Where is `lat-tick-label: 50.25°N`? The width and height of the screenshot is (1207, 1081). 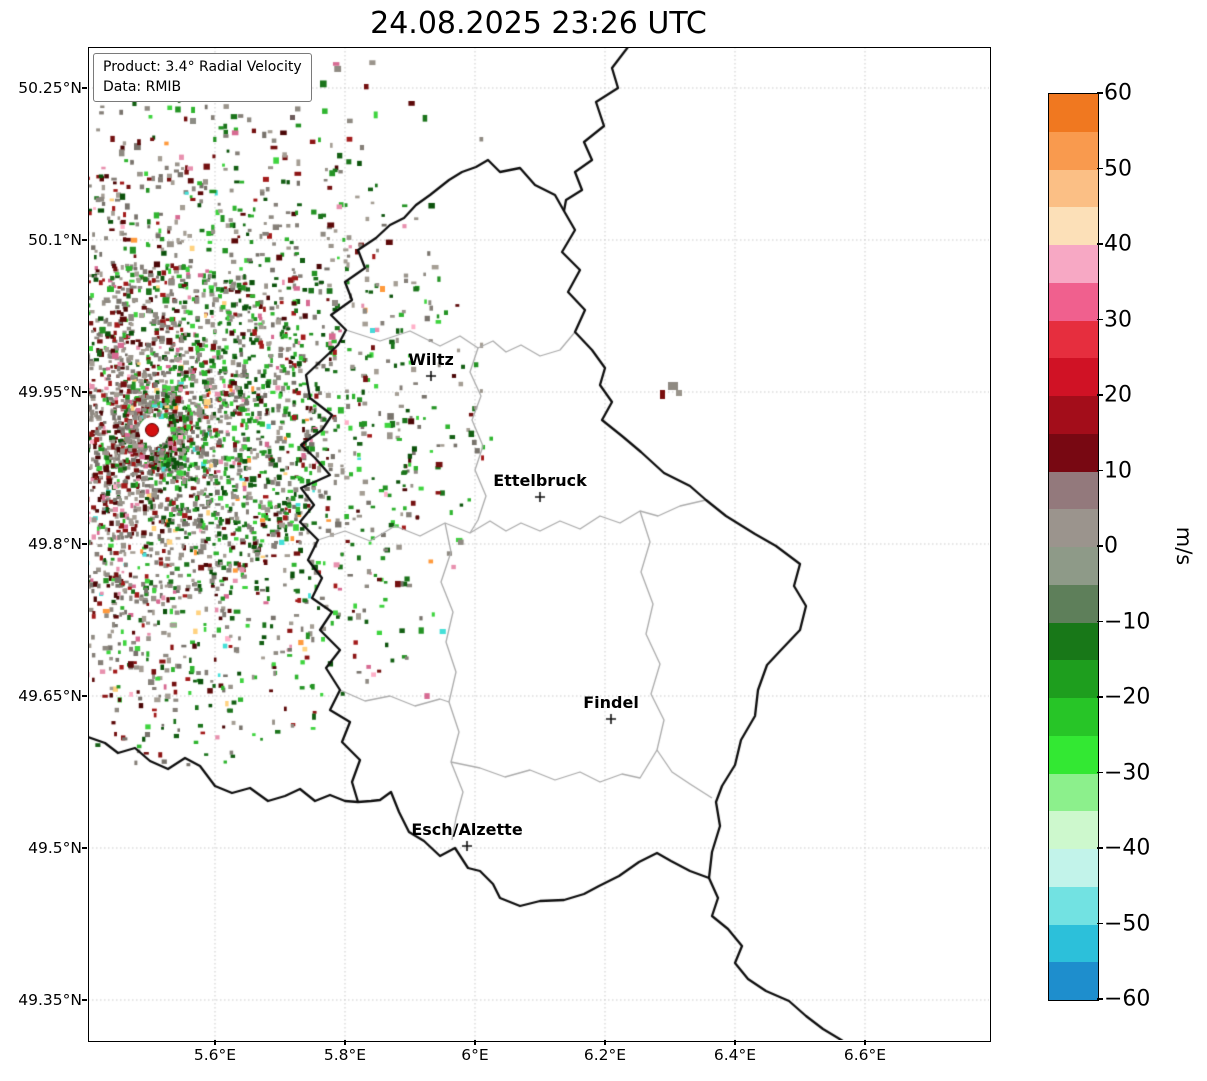 lat-tick-label: 50.25°N is located at coordinates (50, 88).